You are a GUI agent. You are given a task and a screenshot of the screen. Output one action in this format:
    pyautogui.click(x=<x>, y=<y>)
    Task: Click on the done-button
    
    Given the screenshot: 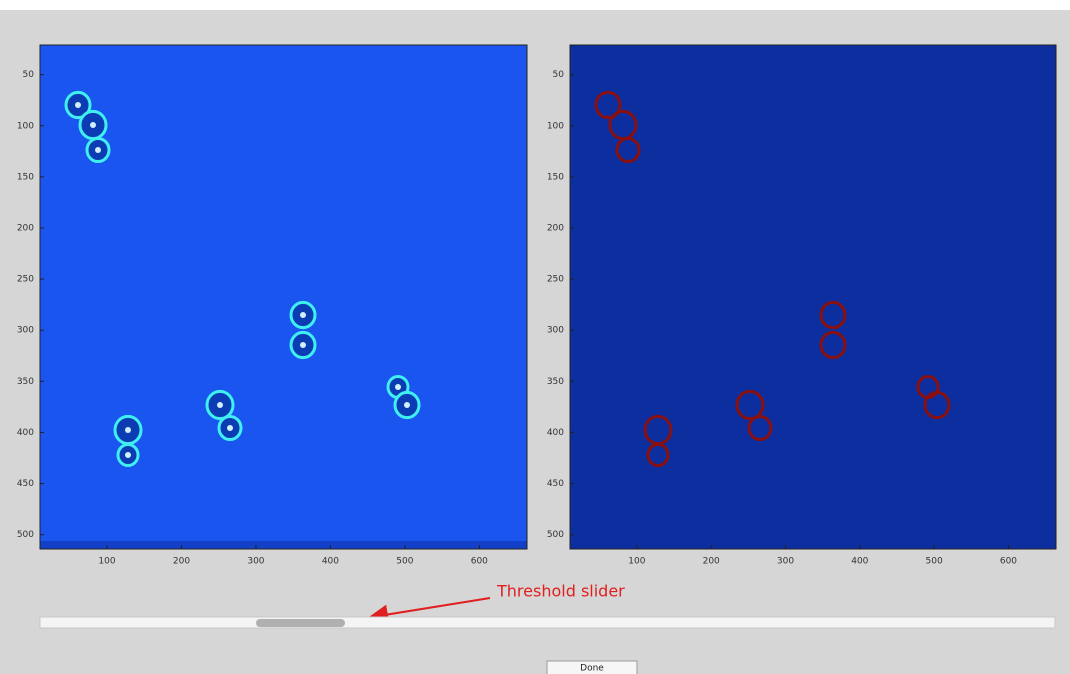 What is the action you would take?
    pyautogui.click(x=592, y=667)
    